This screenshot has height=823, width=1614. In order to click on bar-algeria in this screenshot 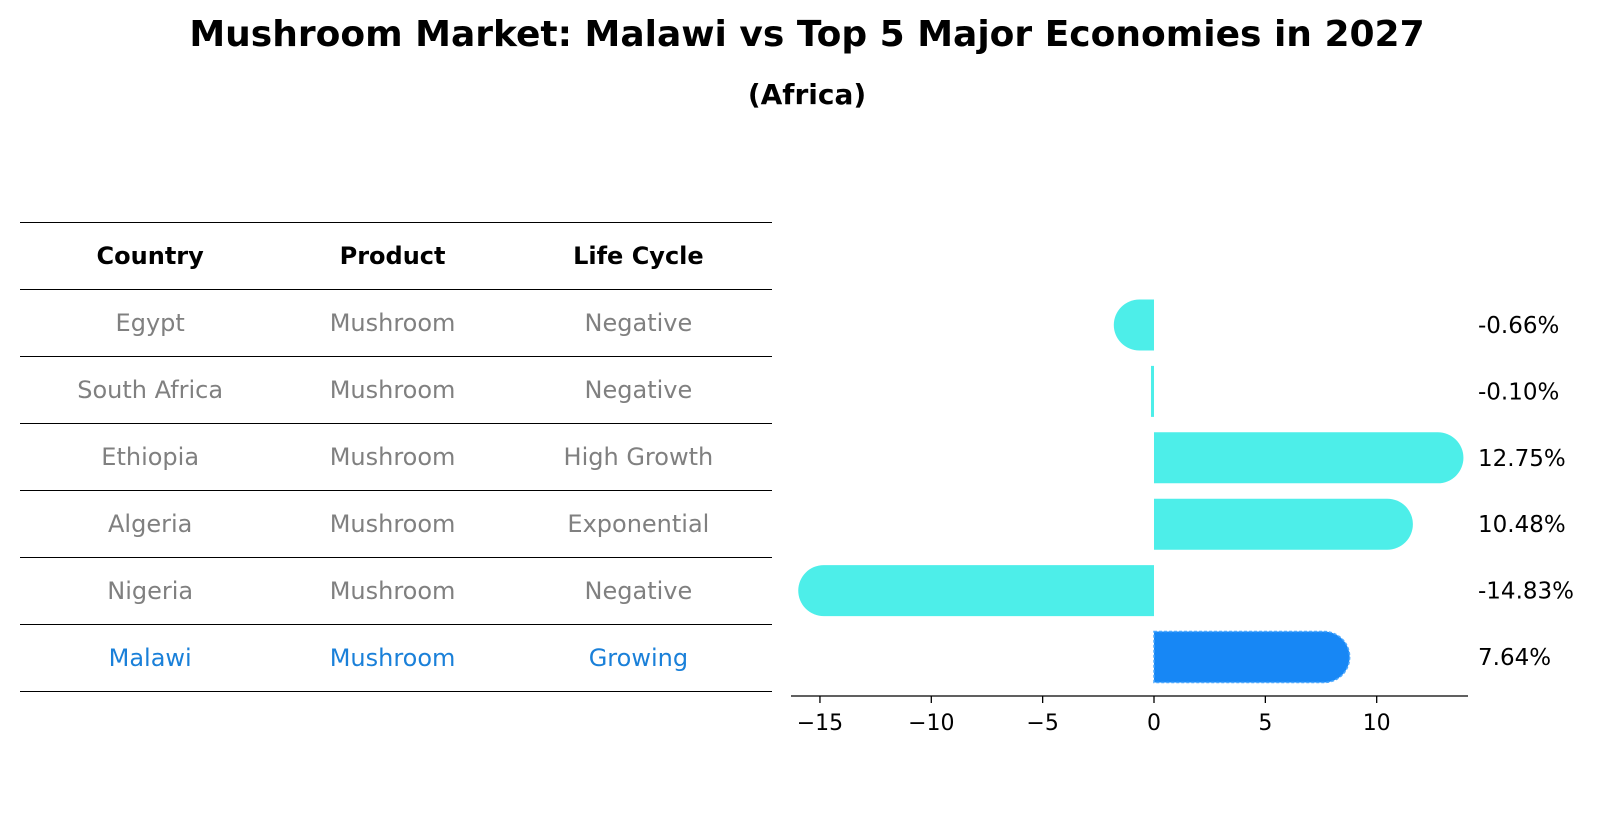, I will do `click(1283, 524)`.